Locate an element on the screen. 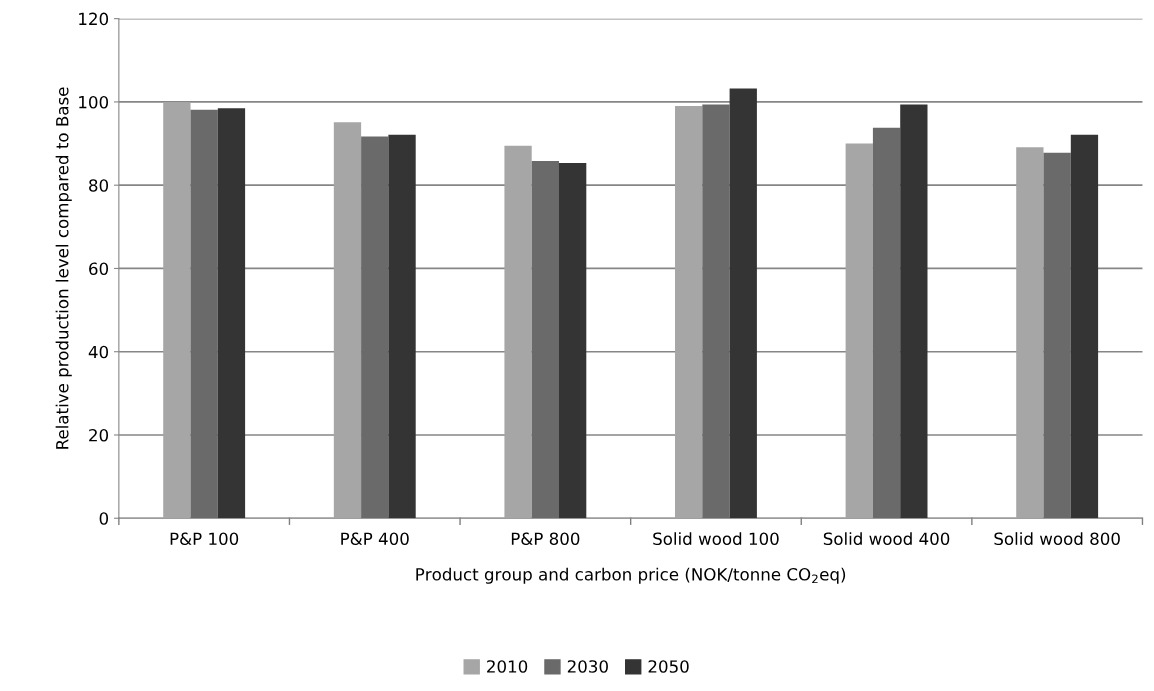 The height and width of the screenshot is (691, 1154). y-tick-label: 0 is located at coordinates (104, 518).